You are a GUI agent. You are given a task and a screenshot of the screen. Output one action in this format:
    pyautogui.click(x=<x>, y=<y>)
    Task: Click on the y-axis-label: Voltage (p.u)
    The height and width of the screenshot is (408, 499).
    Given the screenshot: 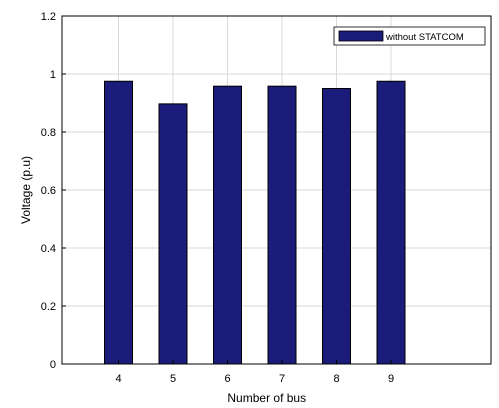 What is the action you would take?
    pyautogui.click(x=26, y=190)
    